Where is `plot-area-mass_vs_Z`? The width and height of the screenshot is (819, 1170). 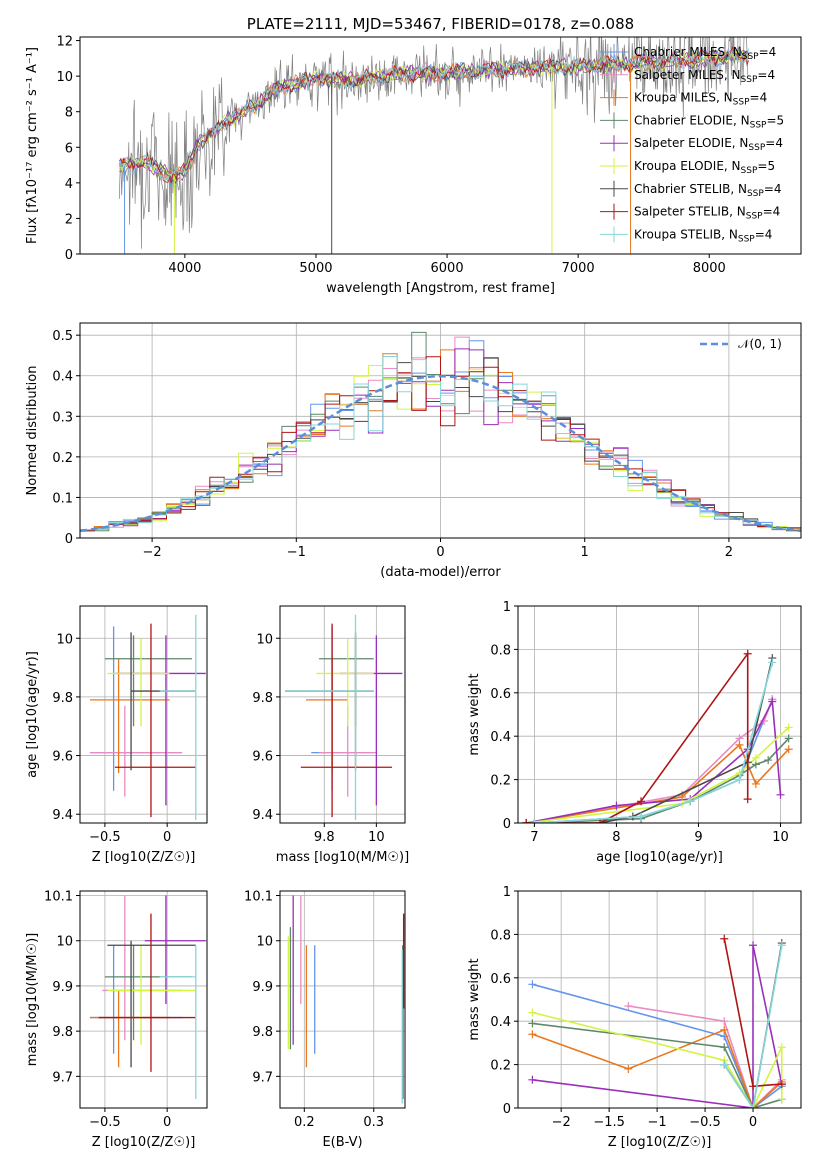 plot-area-mass_vs_Z is located at coordinates (147, 997).